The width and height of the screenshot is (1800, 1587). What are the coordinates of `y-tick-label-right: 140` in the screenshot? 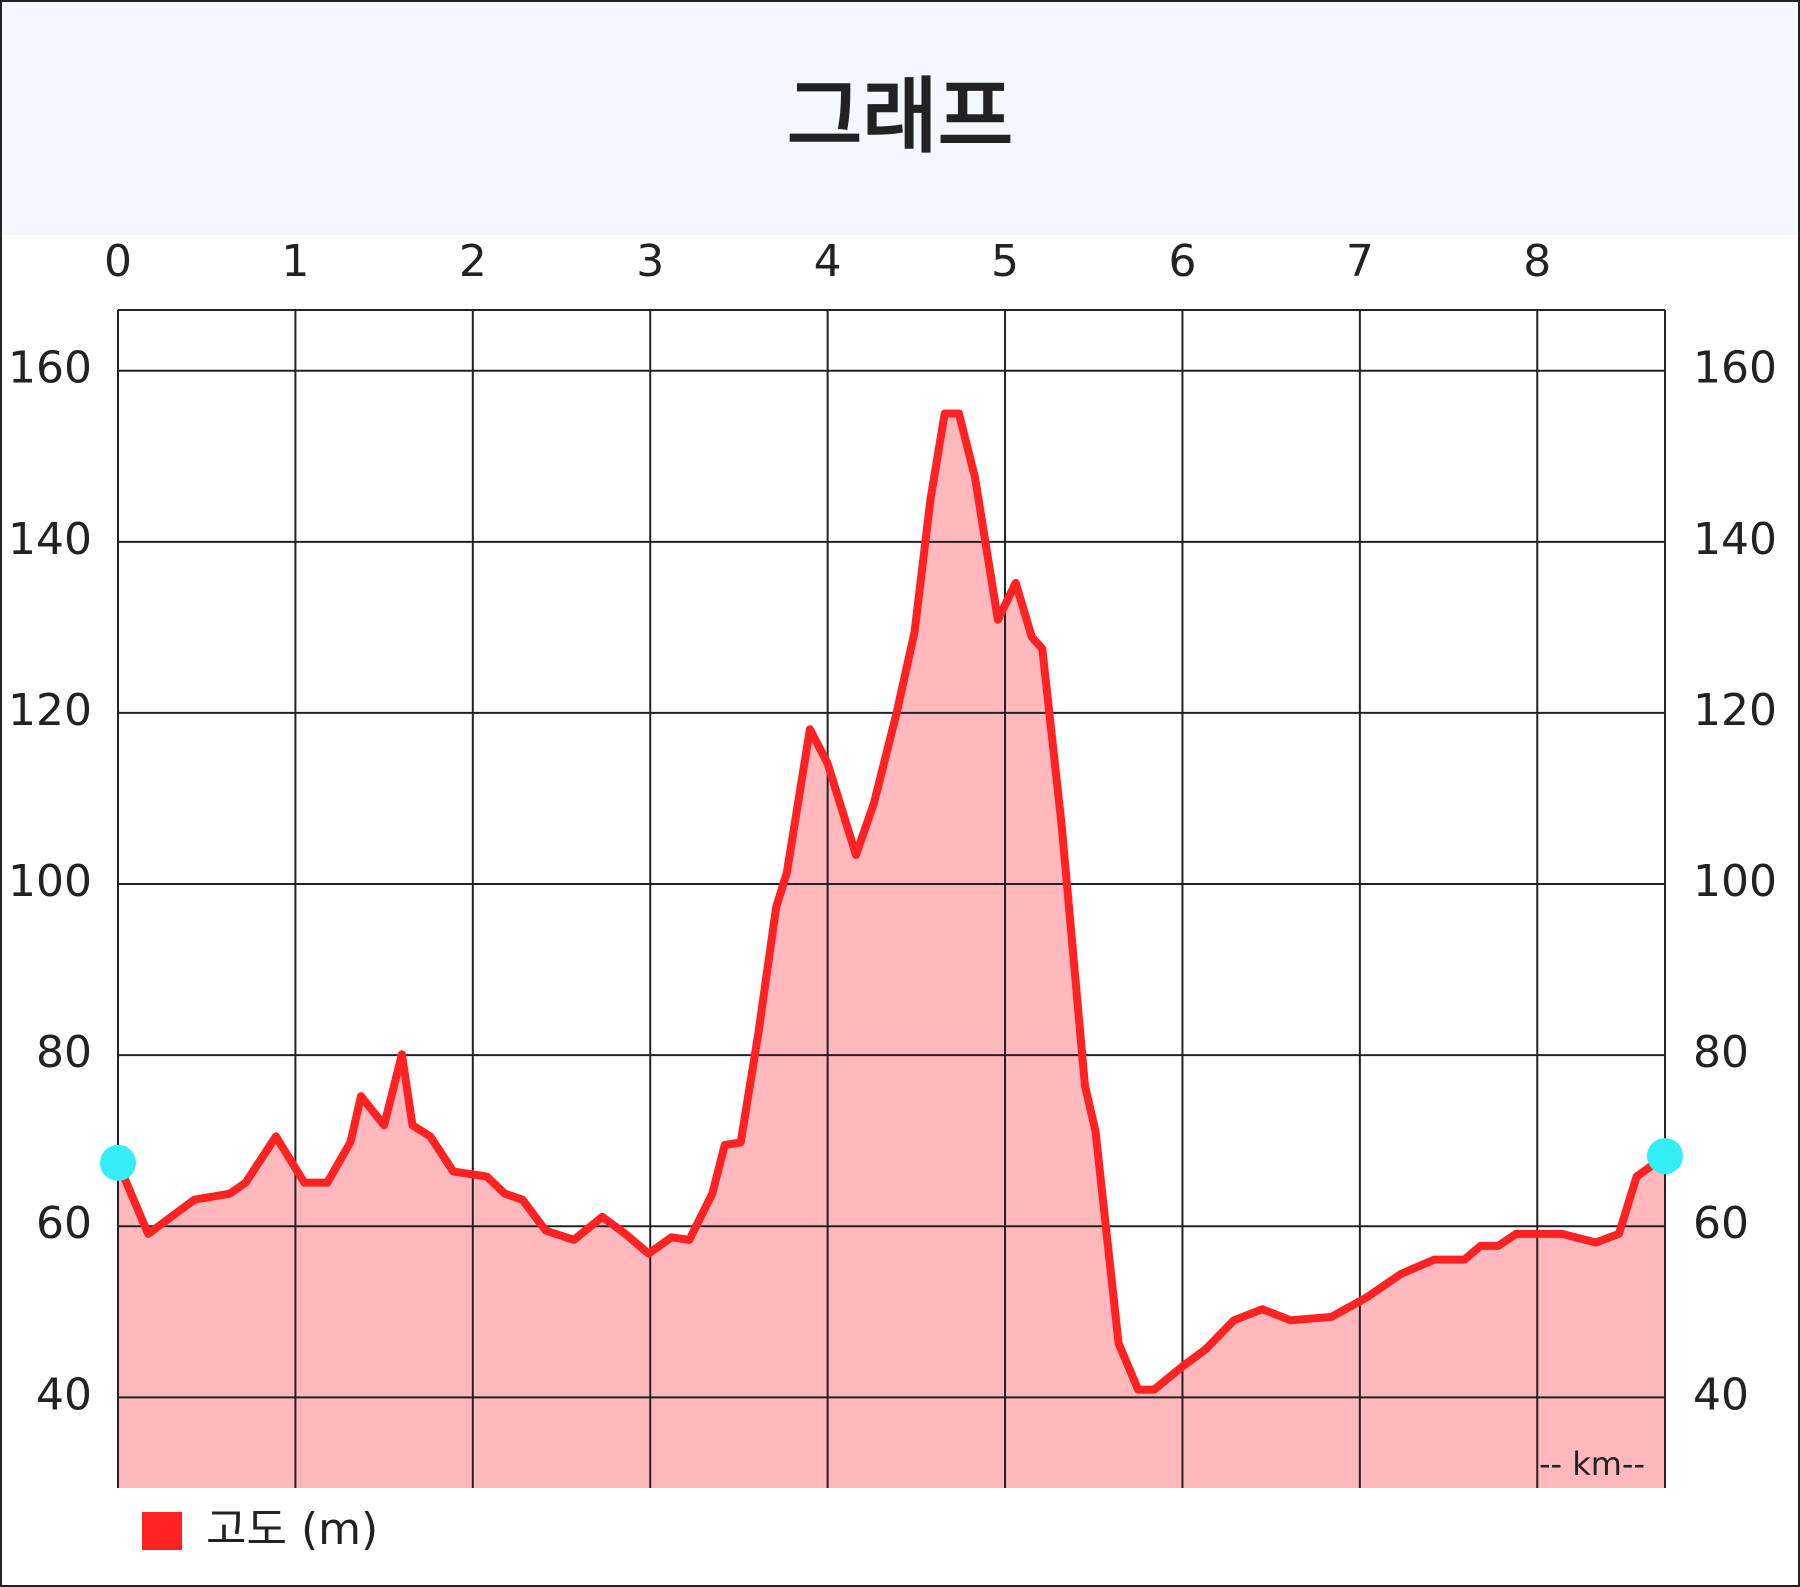 It's located at (1735, 539).